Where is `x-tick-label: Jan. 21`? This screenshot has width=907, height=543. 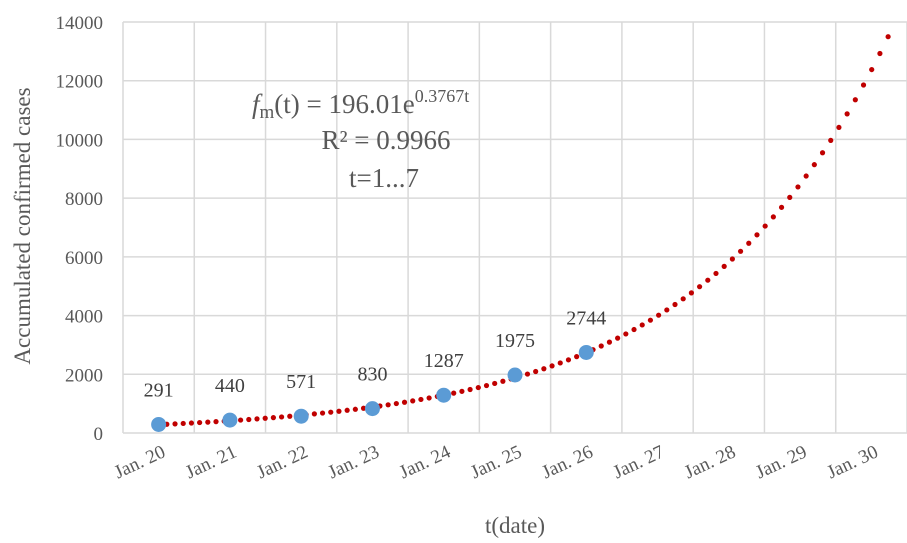 x-tick-label: Jan. 21 is located at coordinates (211, 462).